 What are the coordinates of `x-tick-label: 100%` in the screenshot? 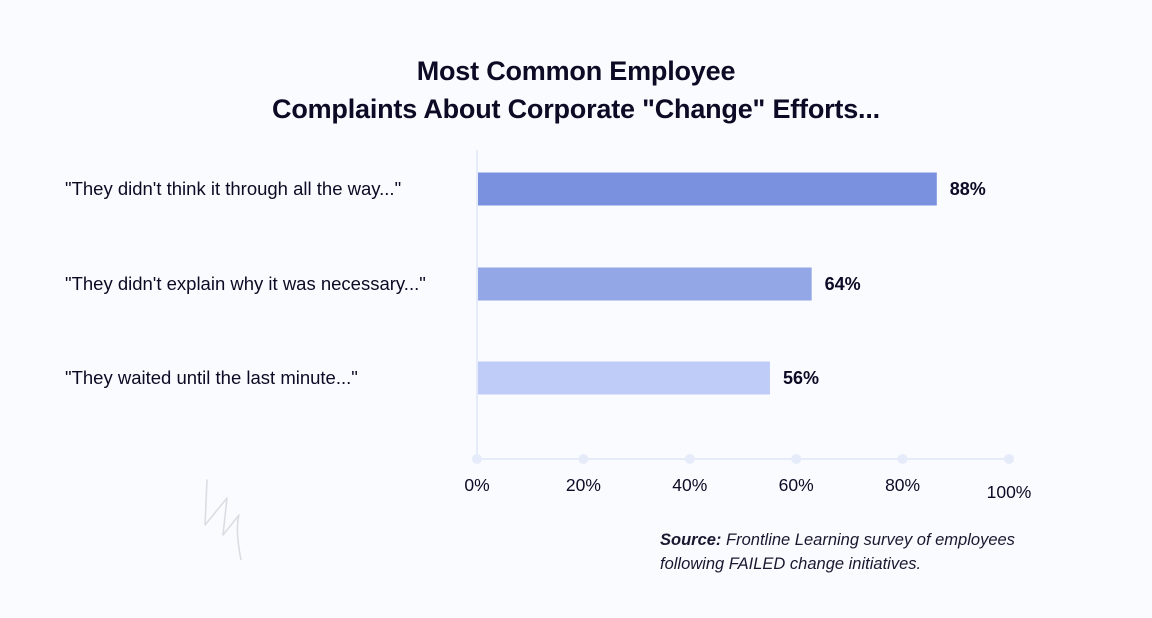 It's located at (1009, 492).